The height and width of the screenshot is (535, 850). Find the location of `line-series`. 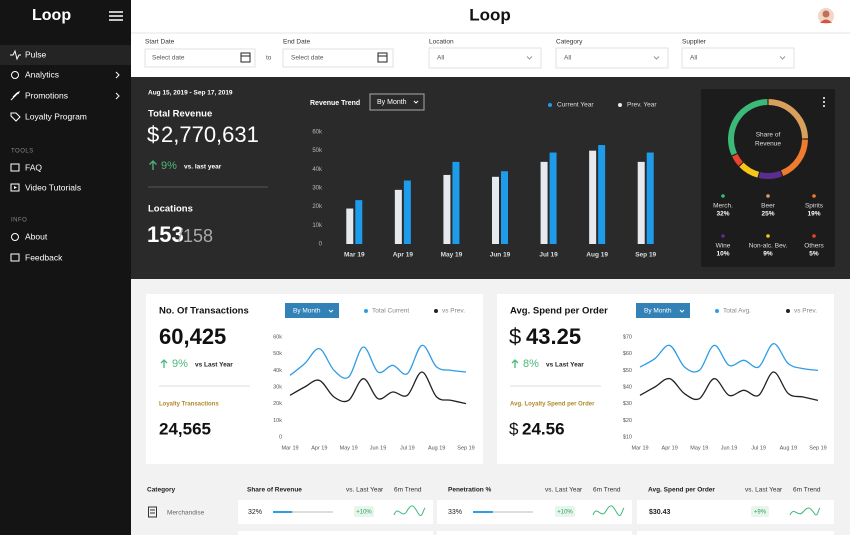

line-series is located at coordinates (729, 358).